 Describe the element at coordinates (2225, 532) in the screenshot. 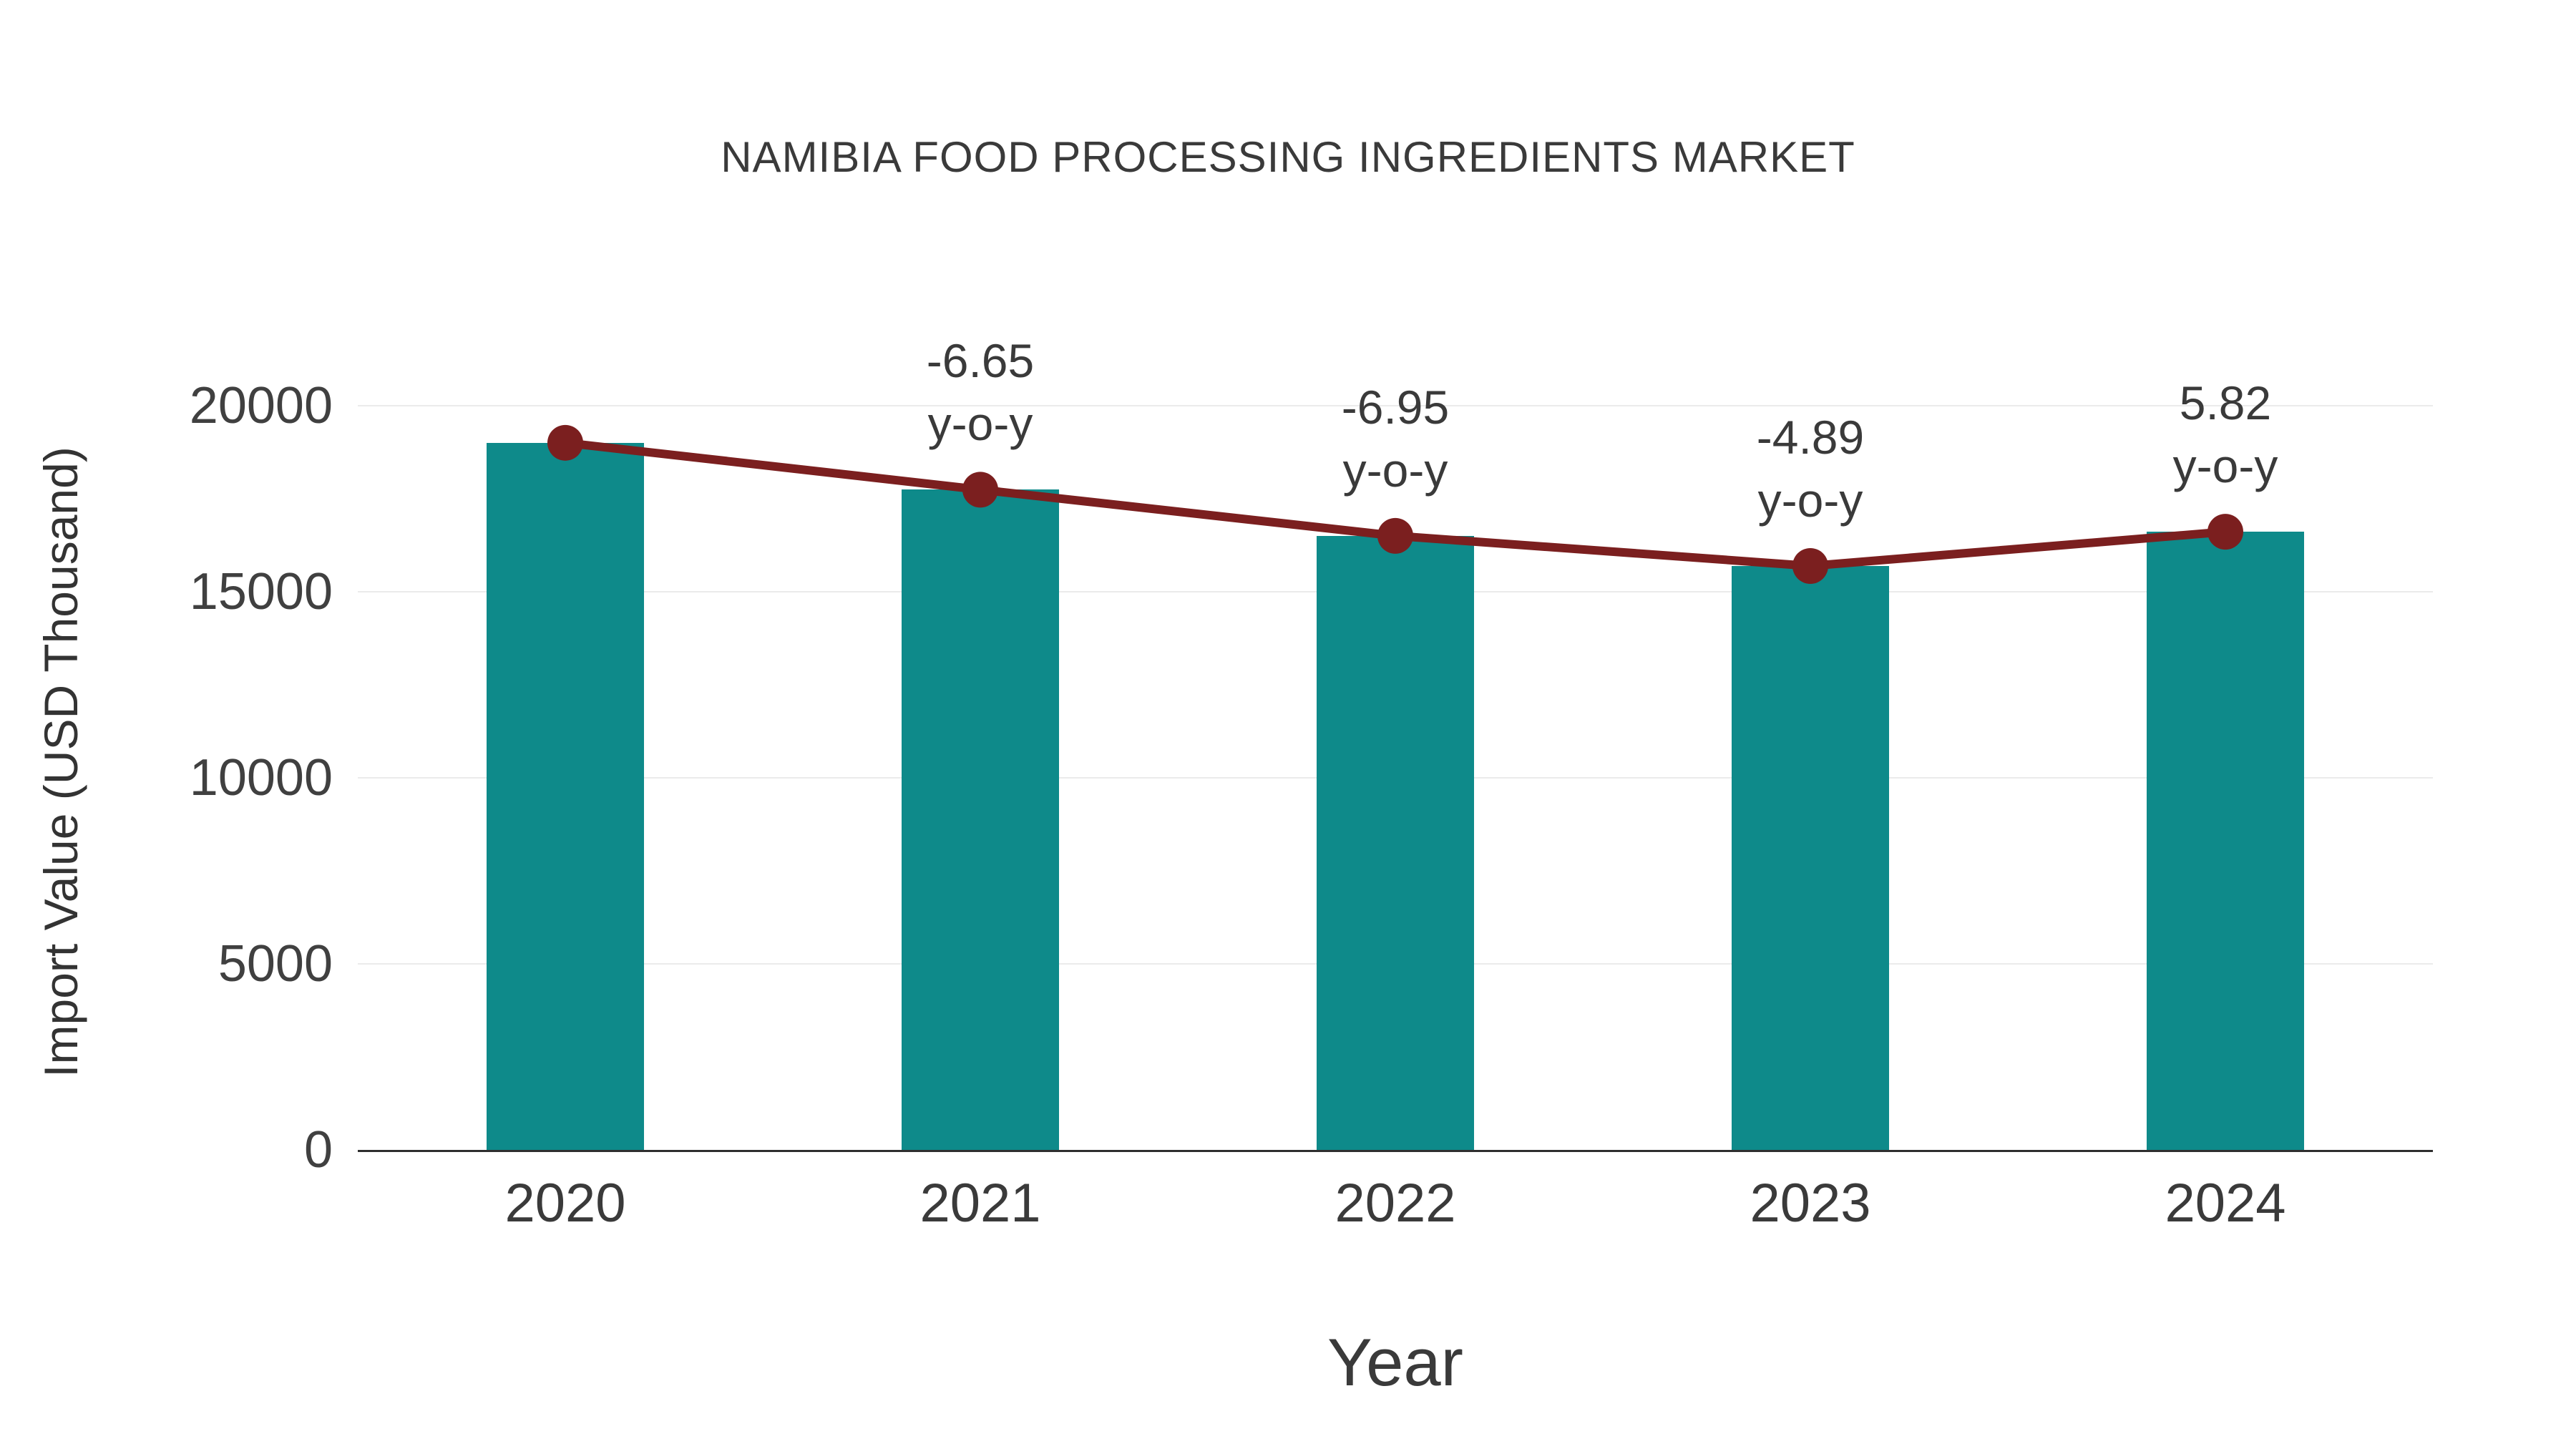

I see `trend-marker-2024` at that location.